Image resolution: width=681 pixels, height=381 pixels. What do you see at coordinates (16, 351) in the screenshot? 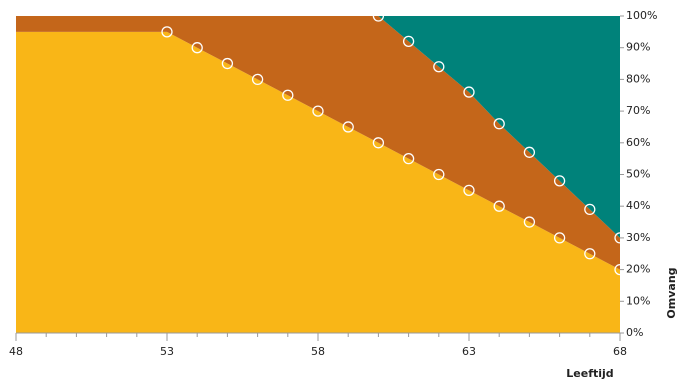
I see `x-tick-label: 48` at bounding box center [16, 351].